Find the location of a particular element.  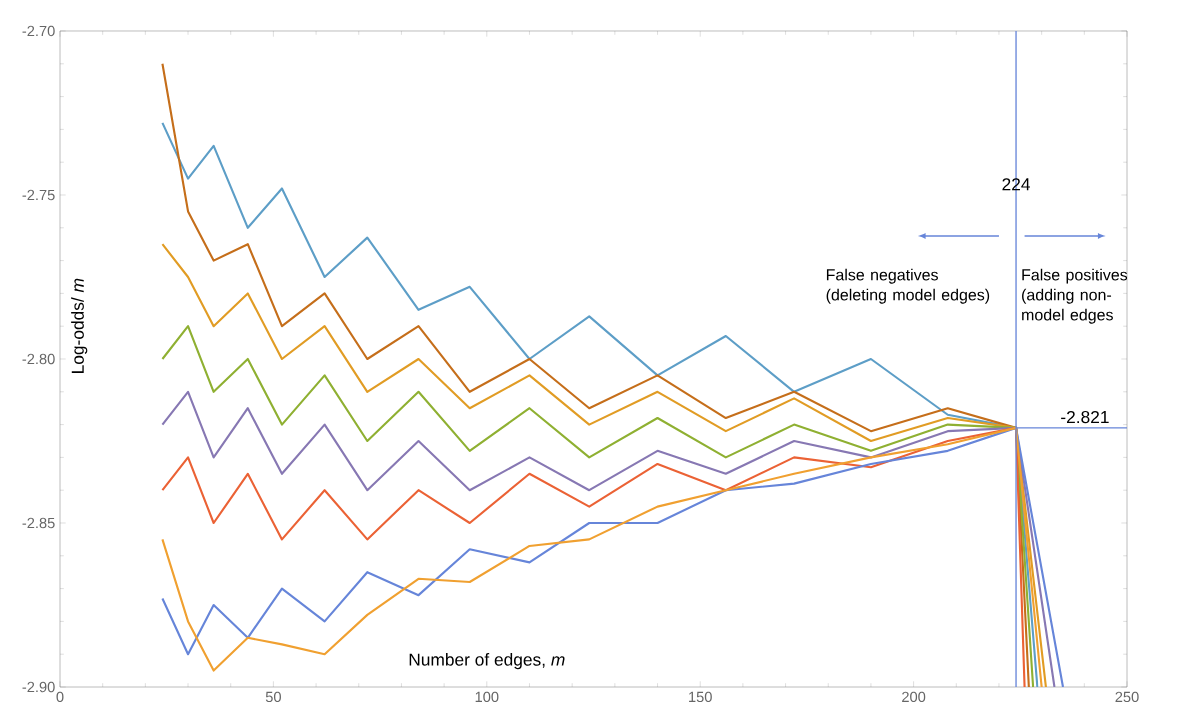

x-tick-label: 200 is located at coordinates (914, 697).